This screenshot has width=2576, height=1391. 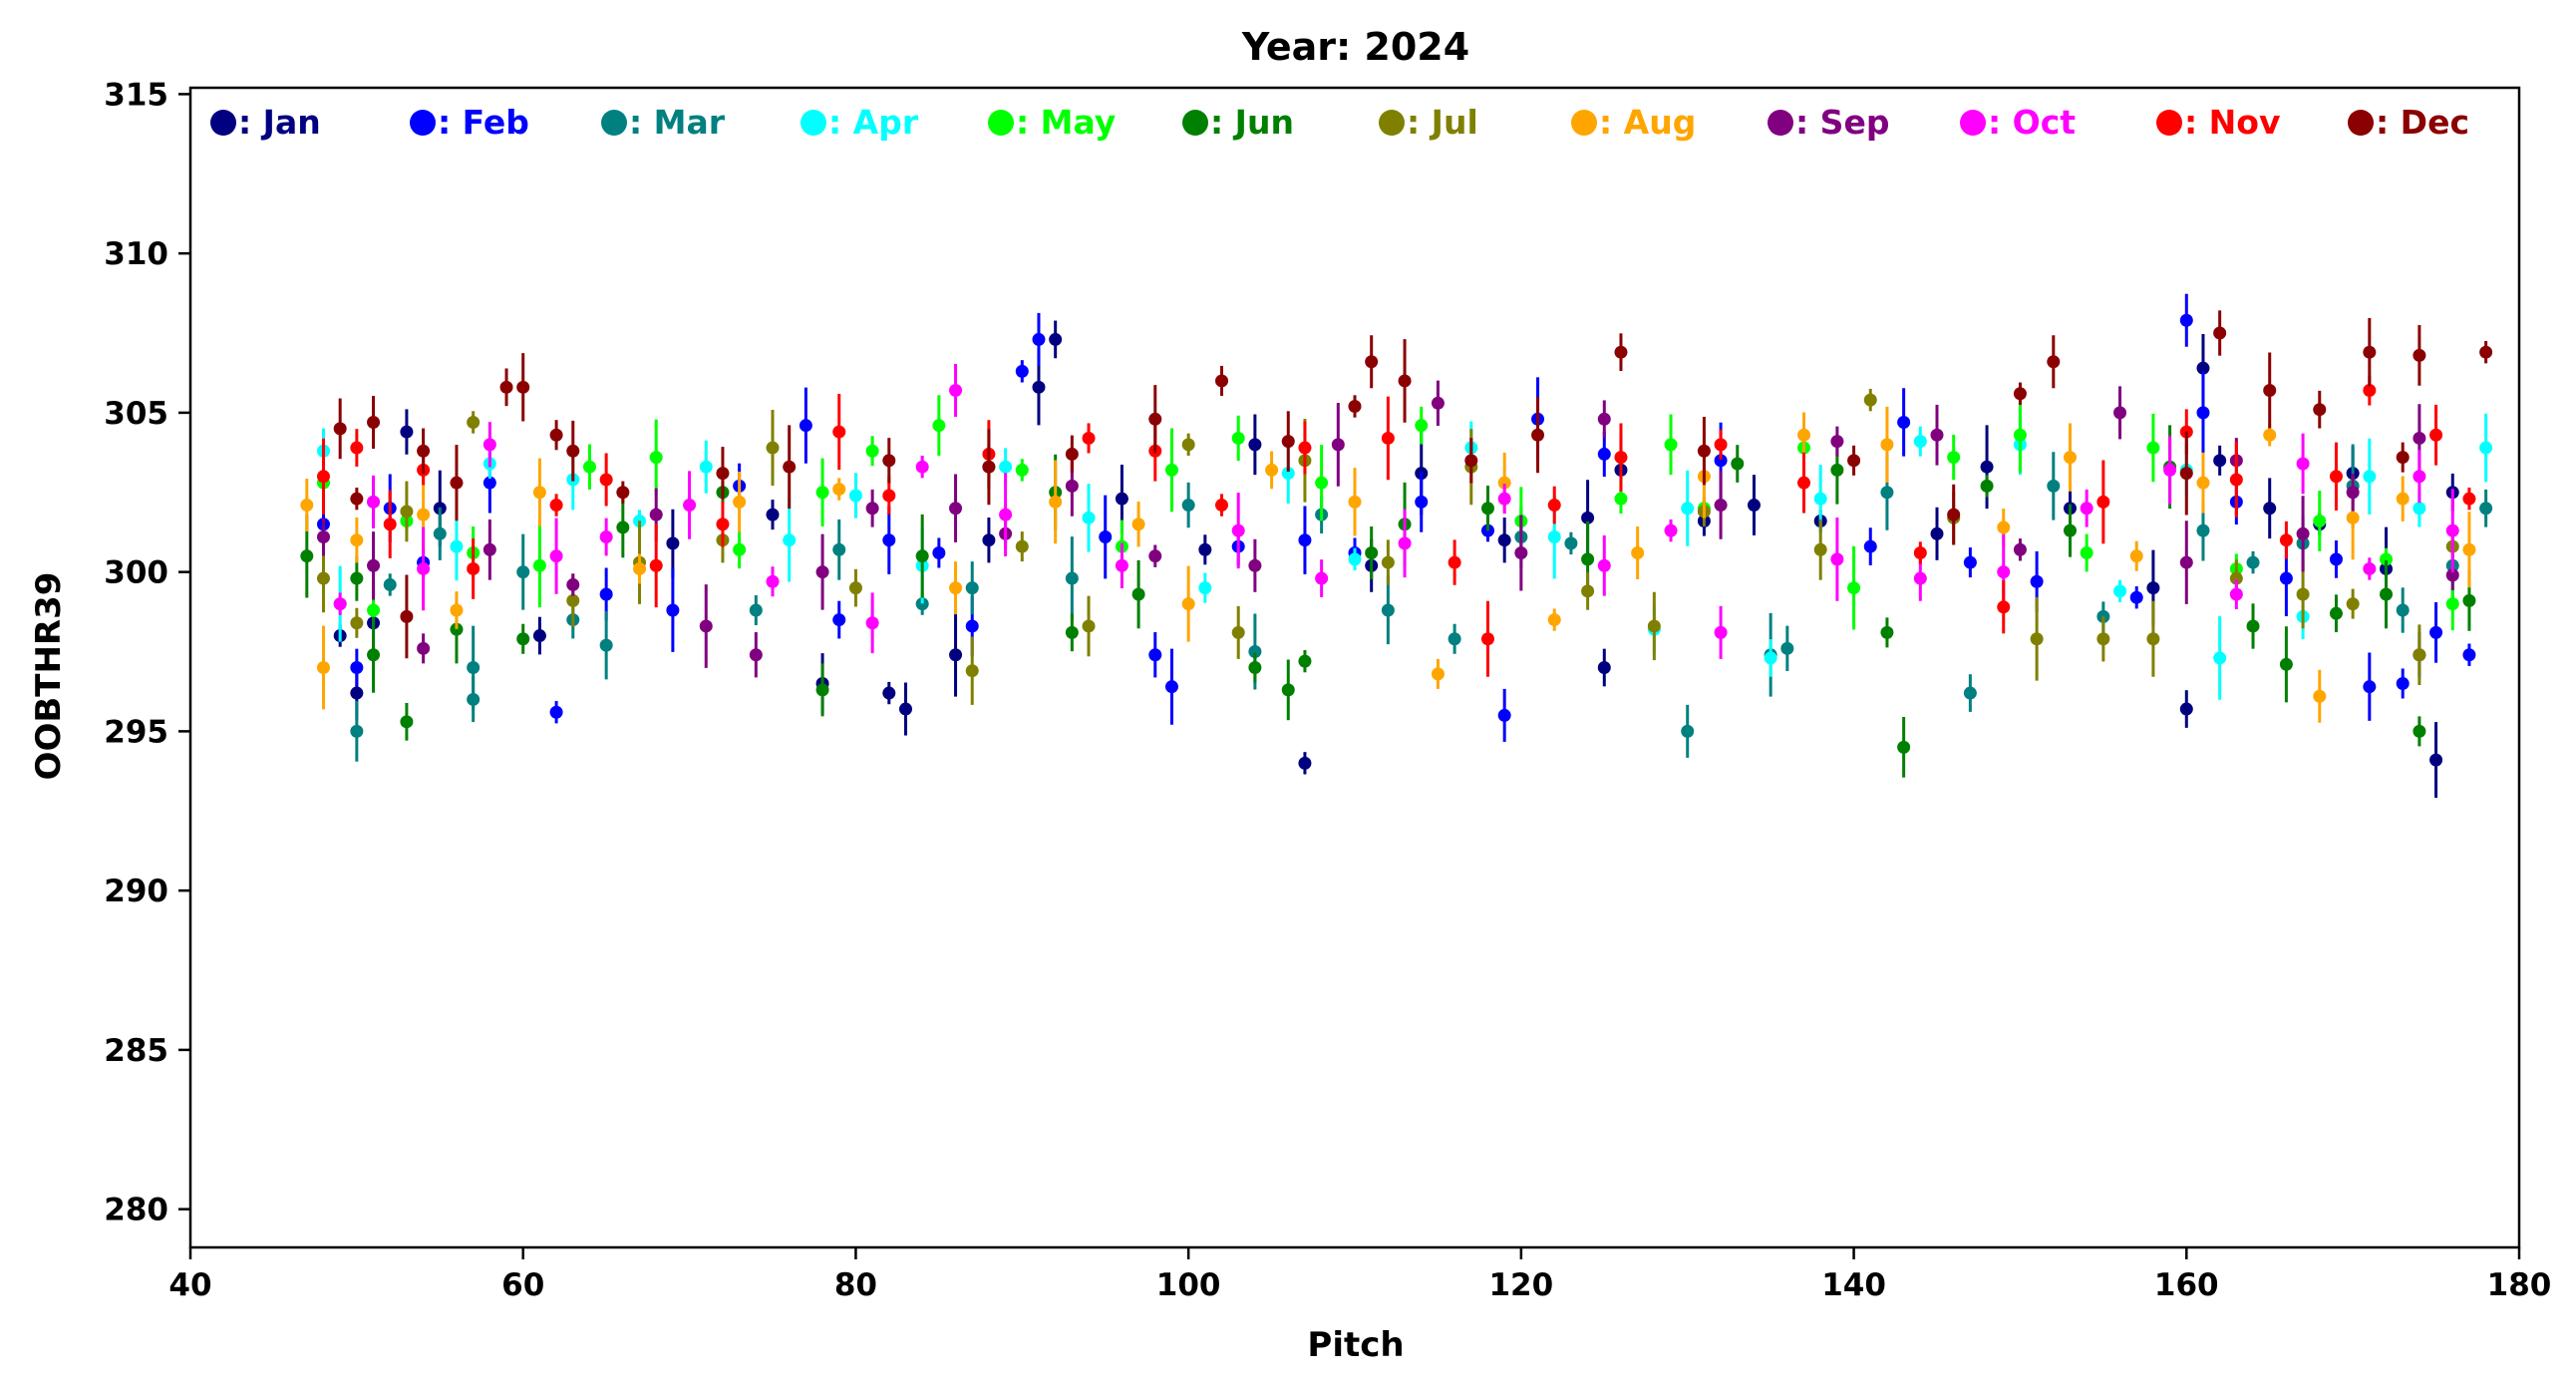 What do you see at coordinates (1647, 123) in the screenshot?
I see `legend-label: : Aug` at bounding box center [1647, 123].